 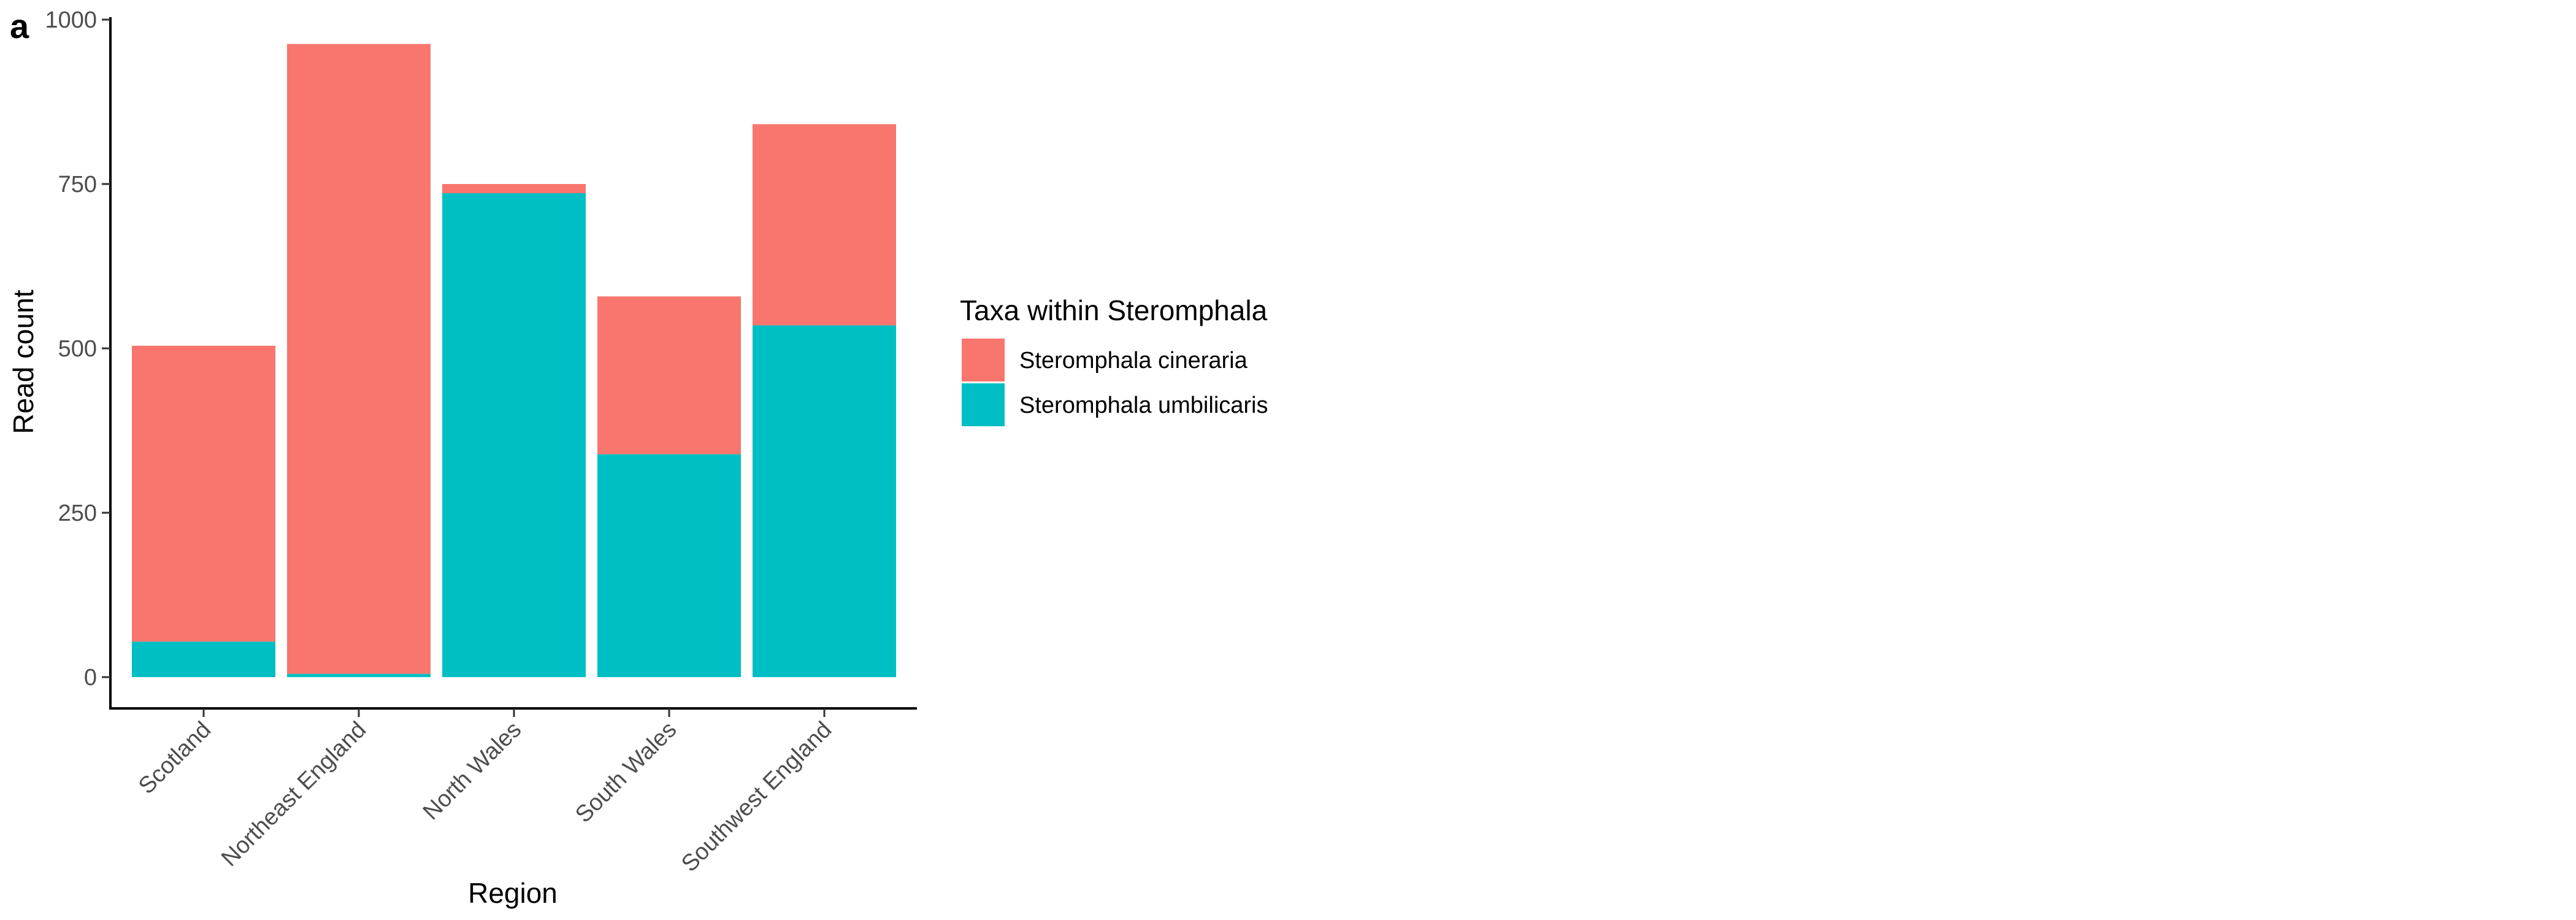 I want to click on legend-label-steromphala-cineraria: Steromphala cineraria, so click(x=1133, y=361).